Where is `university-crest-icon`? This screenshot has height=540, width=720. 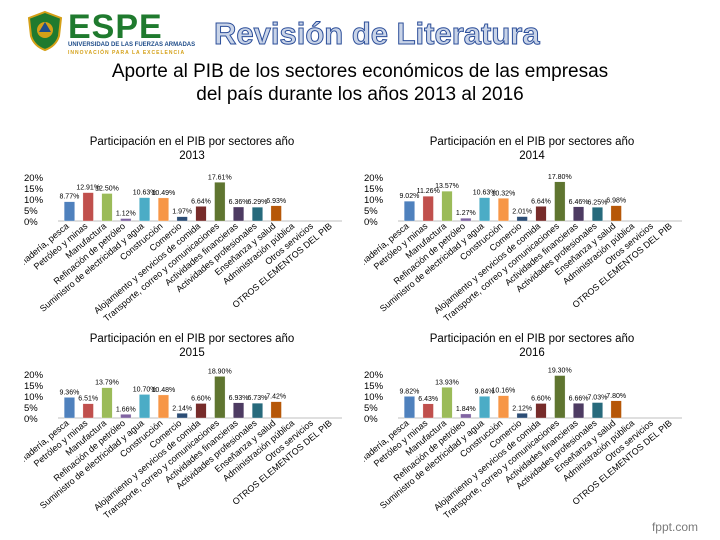 university-crest-icon is located at coordinates (45, 31).